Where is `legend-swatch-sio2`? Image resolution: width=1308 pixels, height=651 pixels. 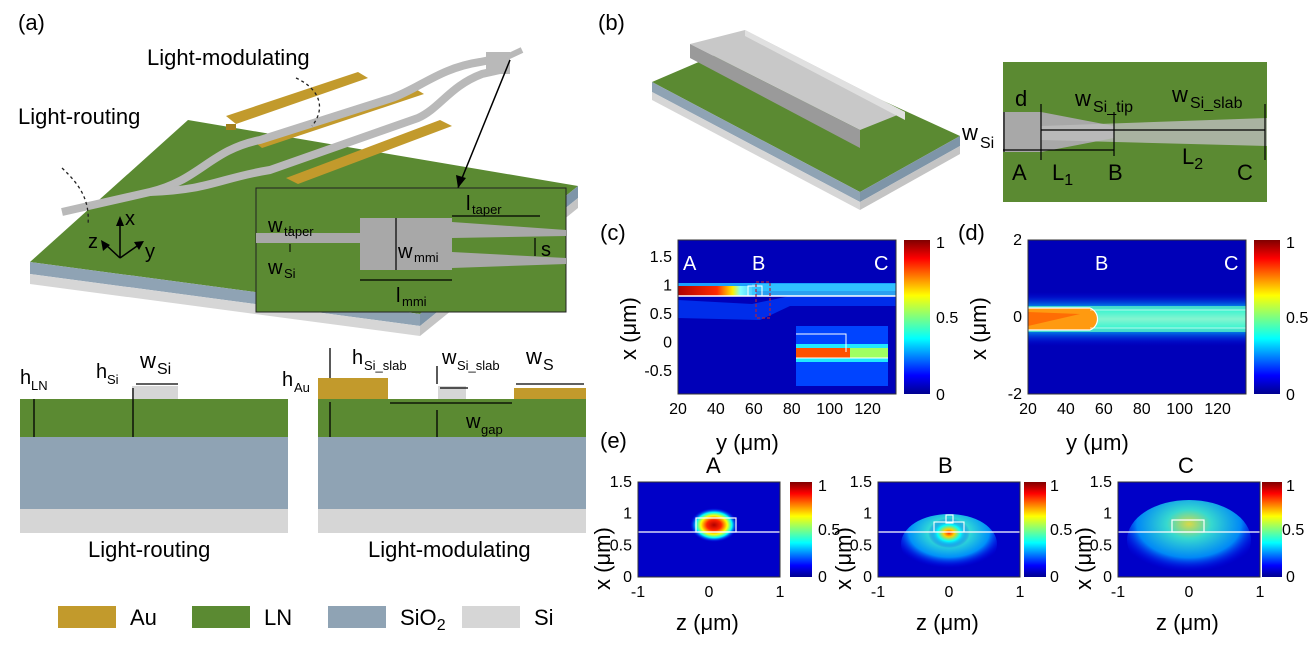 legend-swatch-sio2 is located at coordinates (357, 617).